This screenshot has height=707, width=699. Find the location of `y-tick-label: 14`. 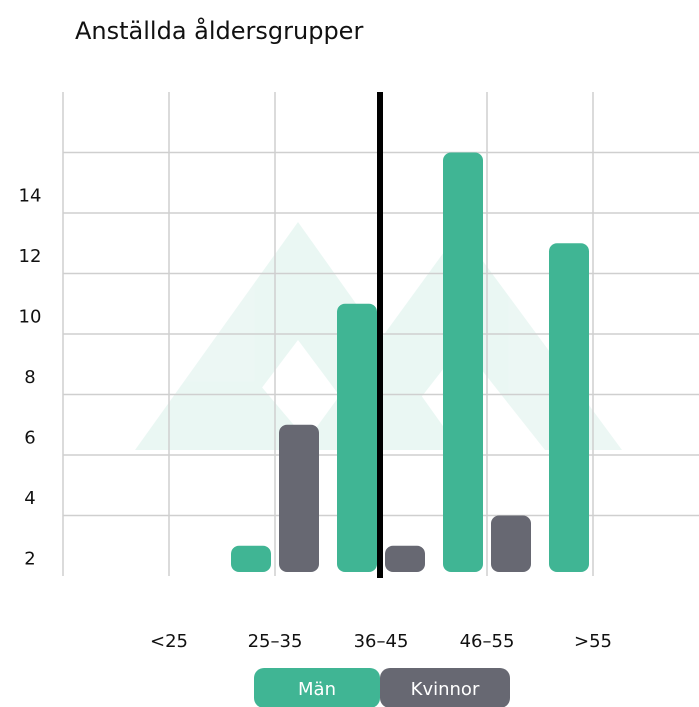

y-tick-label: 14 is located at coordinates (30, 196).